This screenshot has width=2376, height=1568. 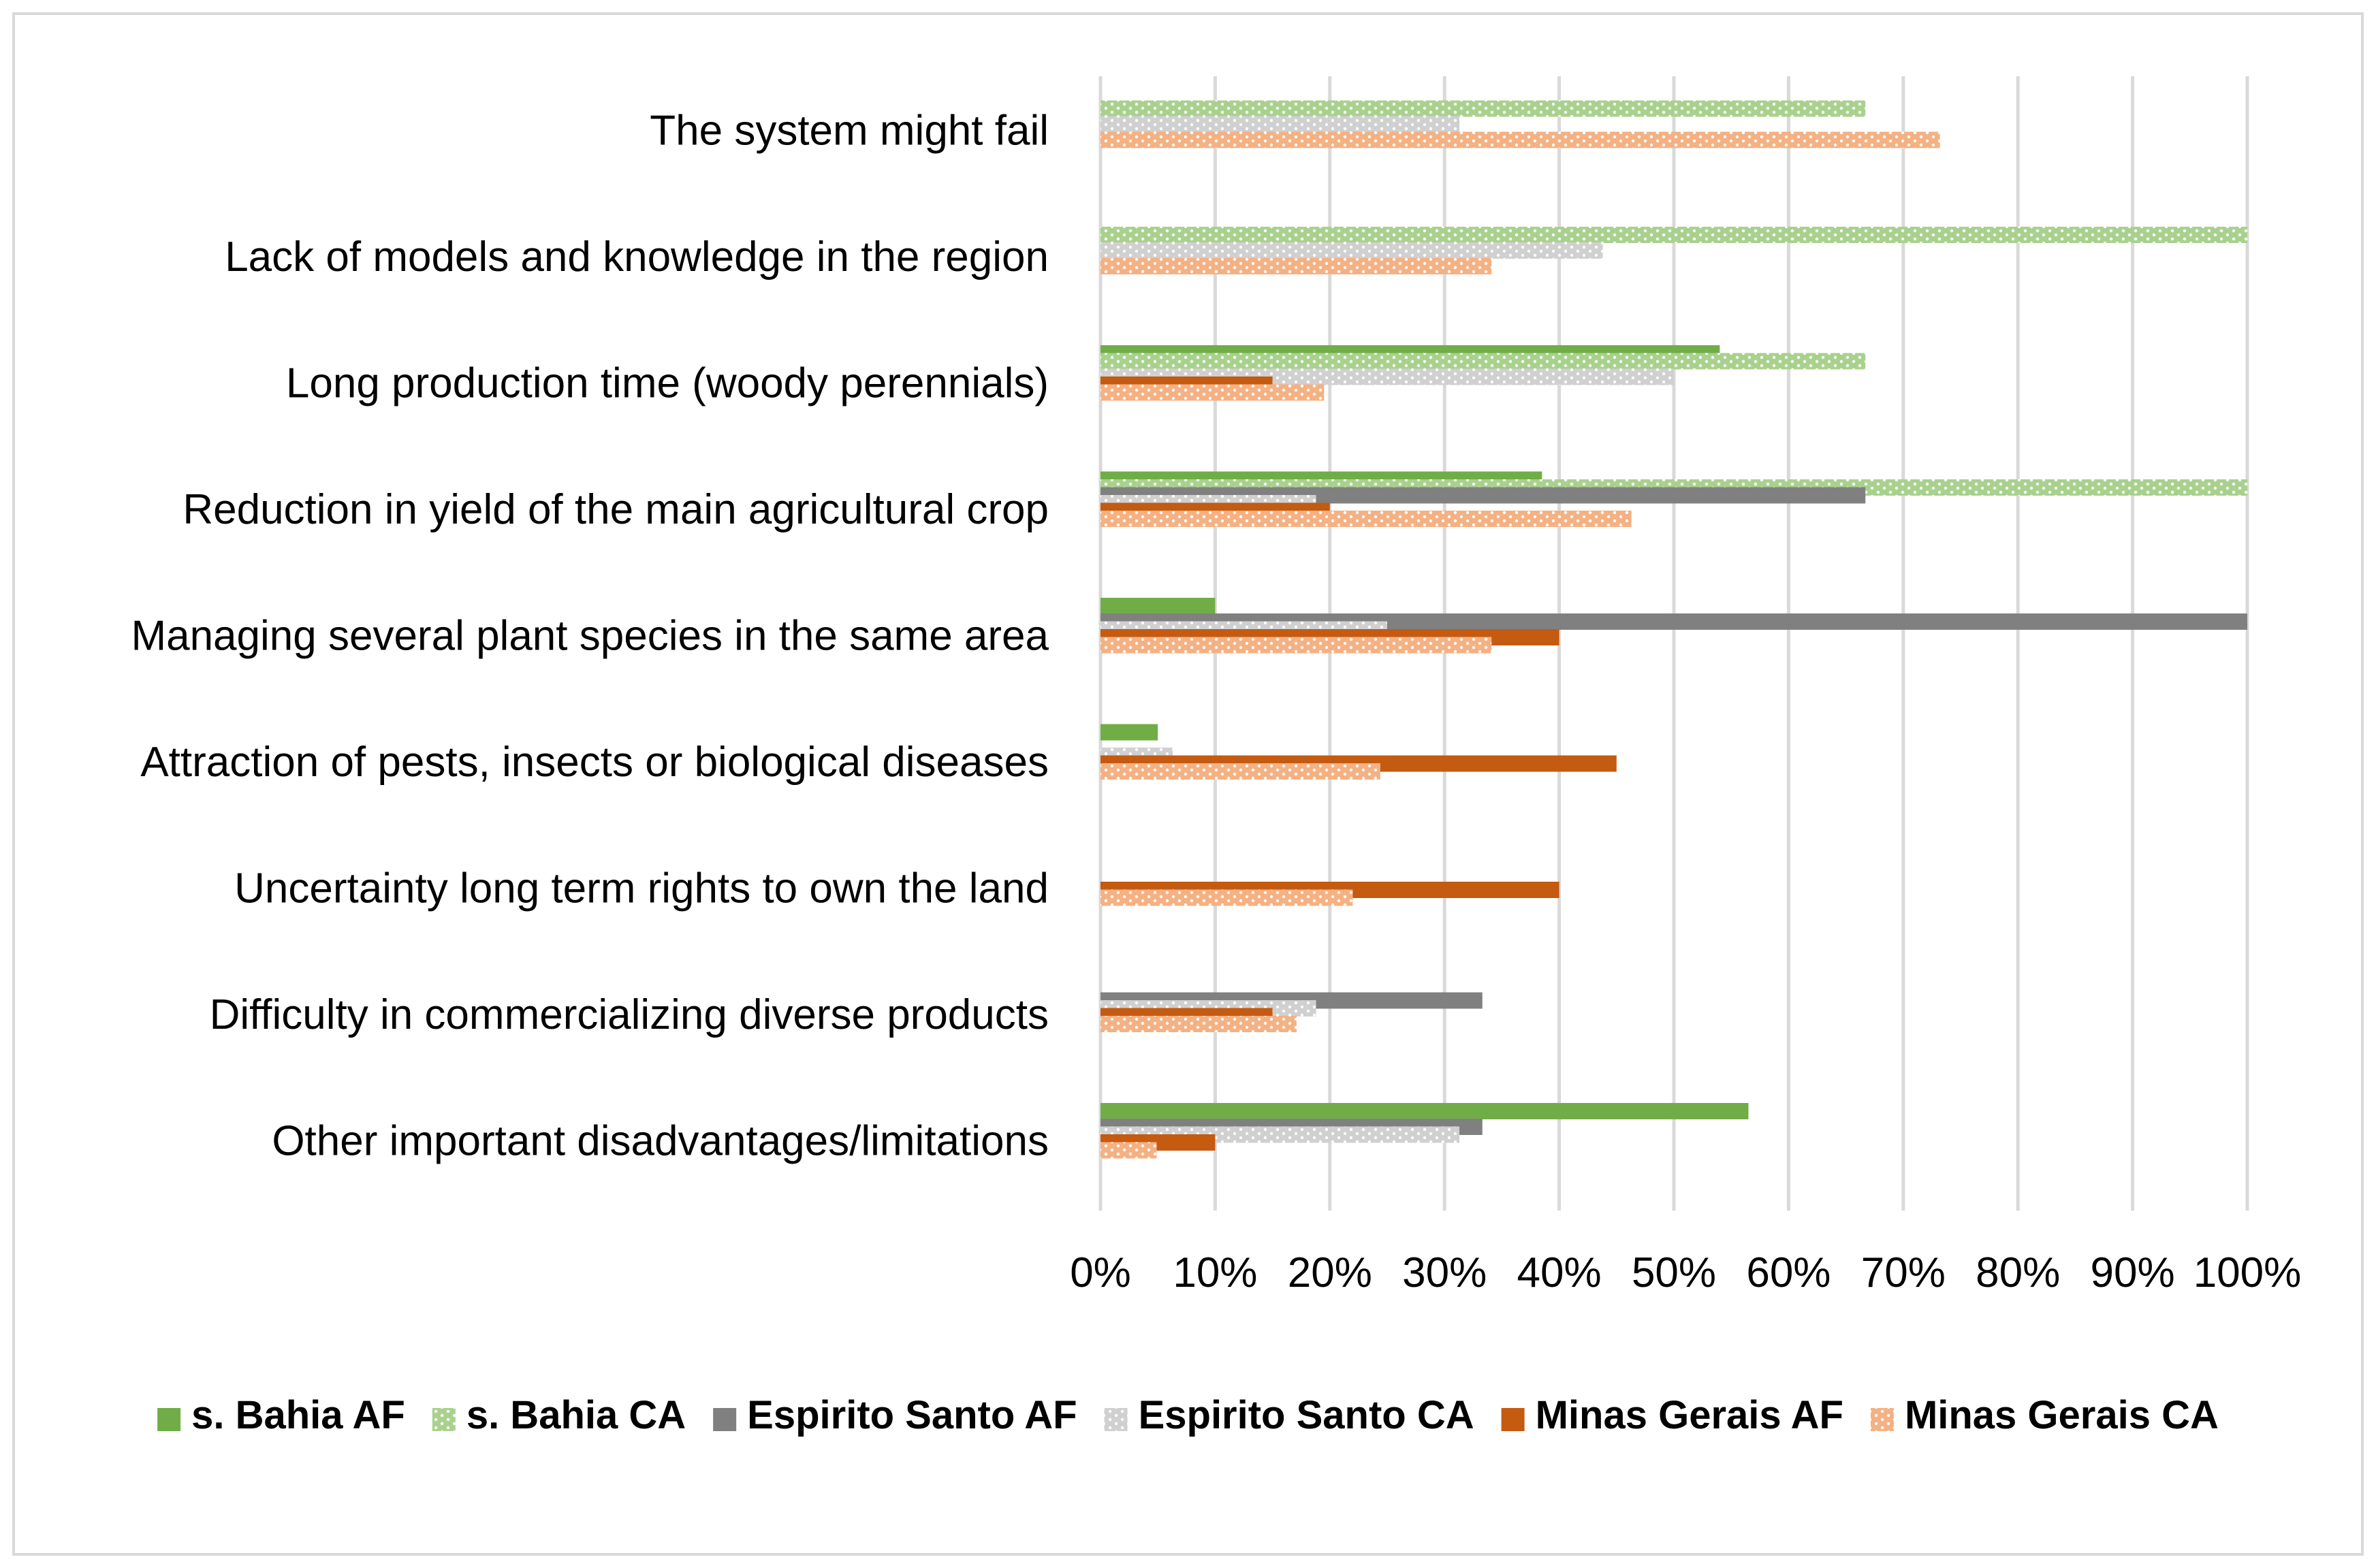 I want to click on legend-label: Minas Gerais AF, so click(x=1689, y=1415).